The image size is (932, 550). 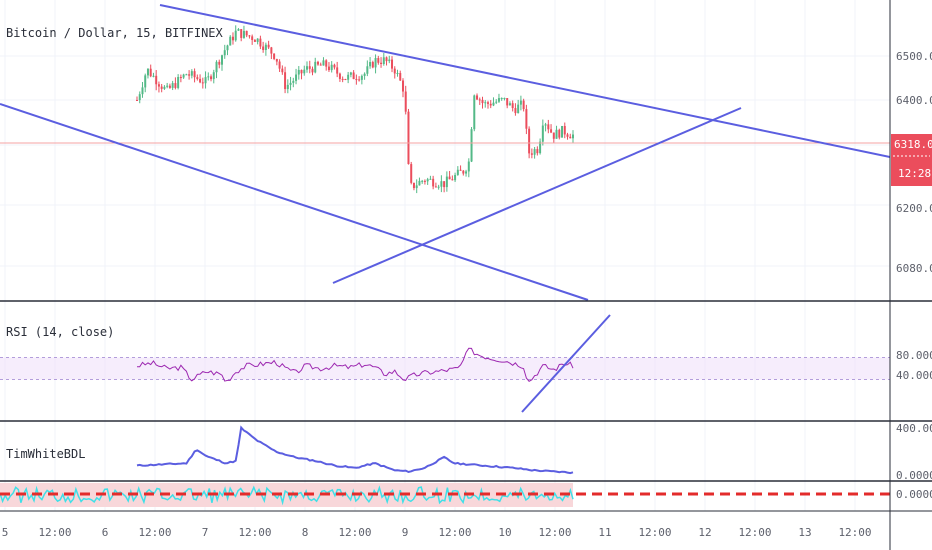 What do you see at coordinates (566, 363) in the screenshot?
I see `rsi-trendline` at bounding box center [566, 363].